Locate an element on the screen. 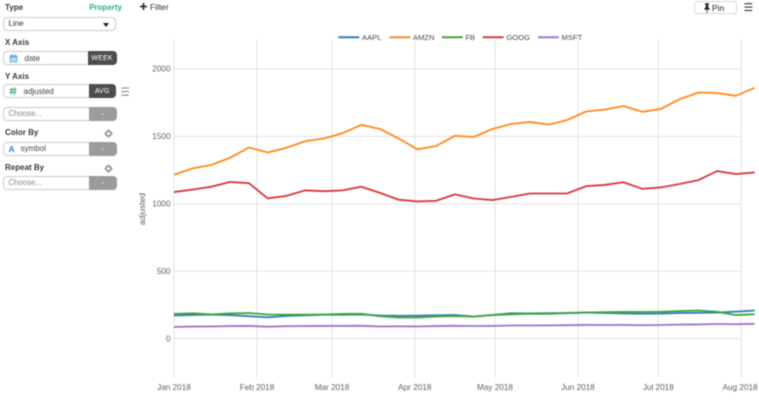 This screenshot has height=400, width=759. svg-text: Jun 2018 is located at coordinates (578, 387).